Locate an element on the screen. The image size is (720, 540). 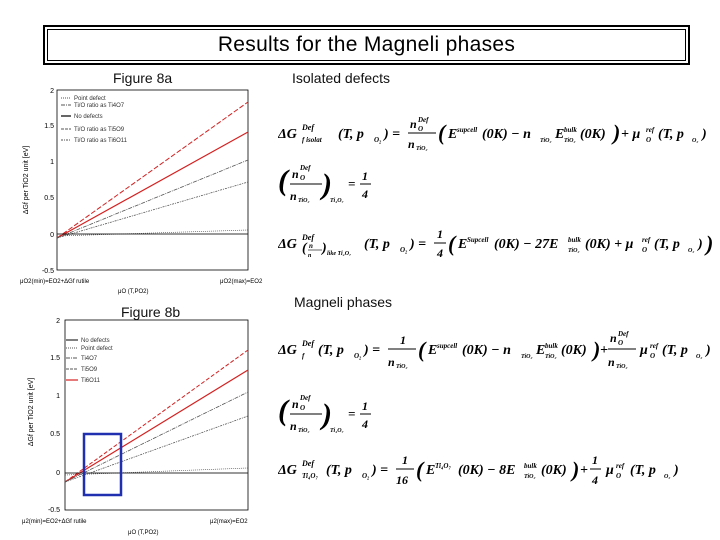
fig-b-ylabel: ΔGf per TiO2 unit [eV] is located at coordinates (31, 412).